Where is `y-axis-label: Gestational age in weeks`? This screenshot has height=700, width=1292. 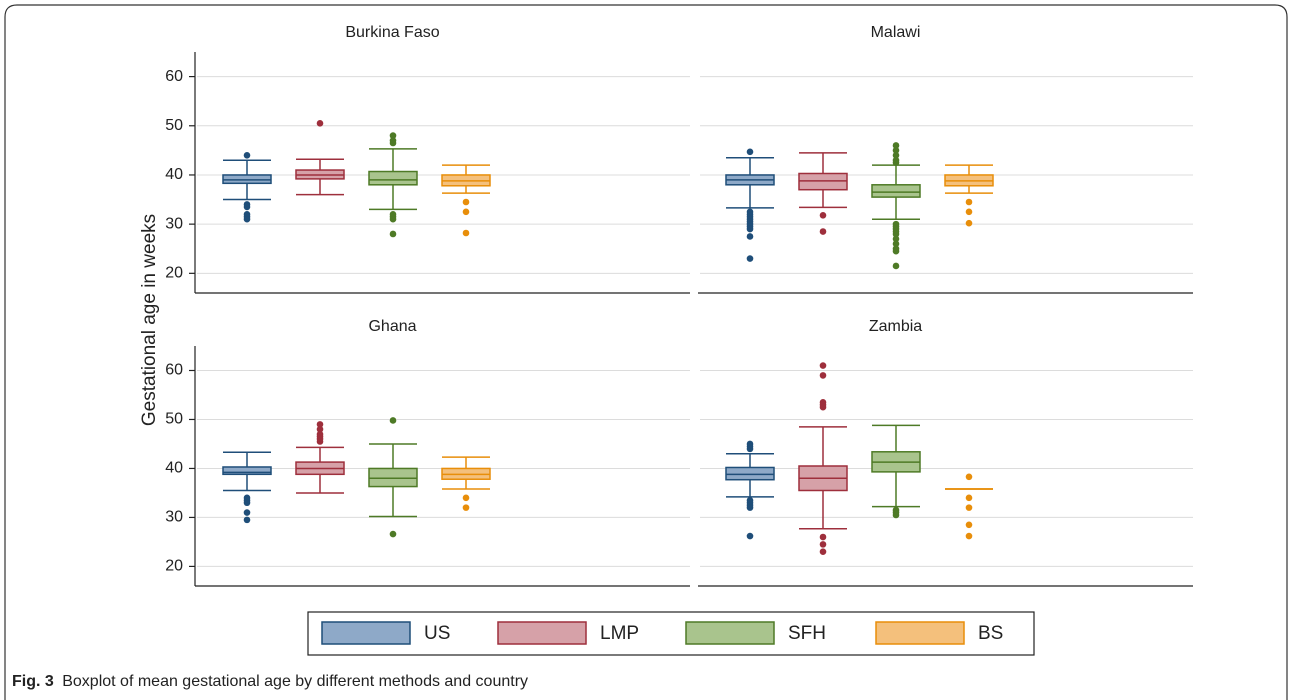 y-axis-label: Gestational age in weeks is located at coordinates (149, 320).